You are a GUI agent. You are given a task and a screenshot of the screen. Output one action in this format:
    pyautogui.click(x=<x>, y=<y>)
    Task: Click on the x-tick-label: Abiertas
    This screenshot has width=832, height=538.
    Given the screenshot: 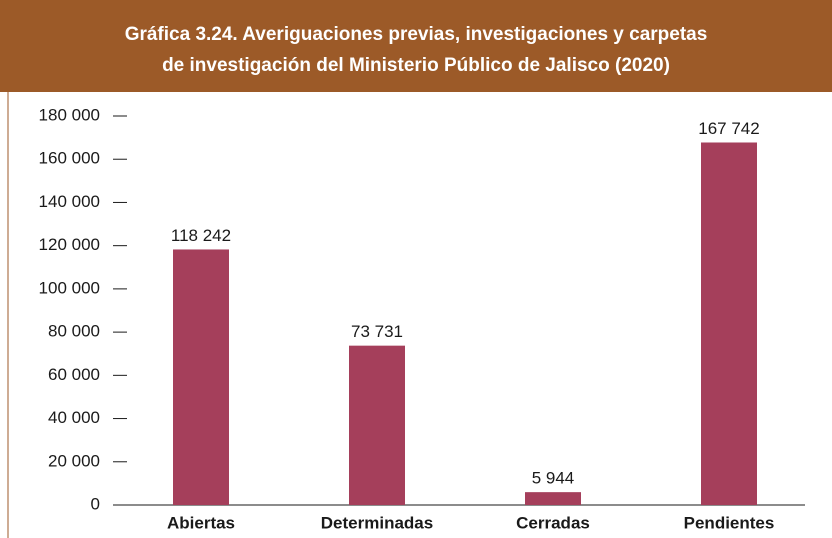 What is the action you would take?
    pyautogui.click(x=201, y=522)
    